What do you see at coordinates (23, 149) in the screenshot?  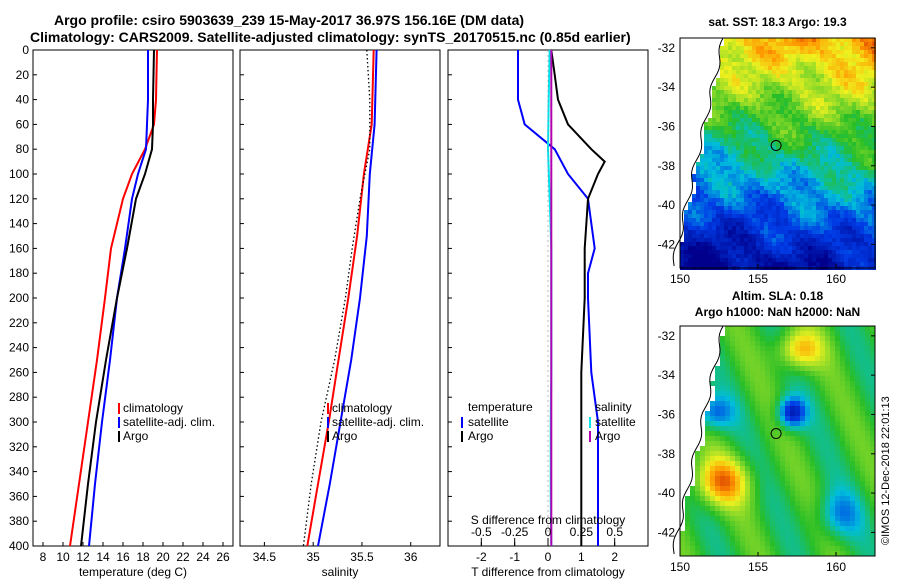 I see `y-tick-label: 80` at bounding box center [23, 149].